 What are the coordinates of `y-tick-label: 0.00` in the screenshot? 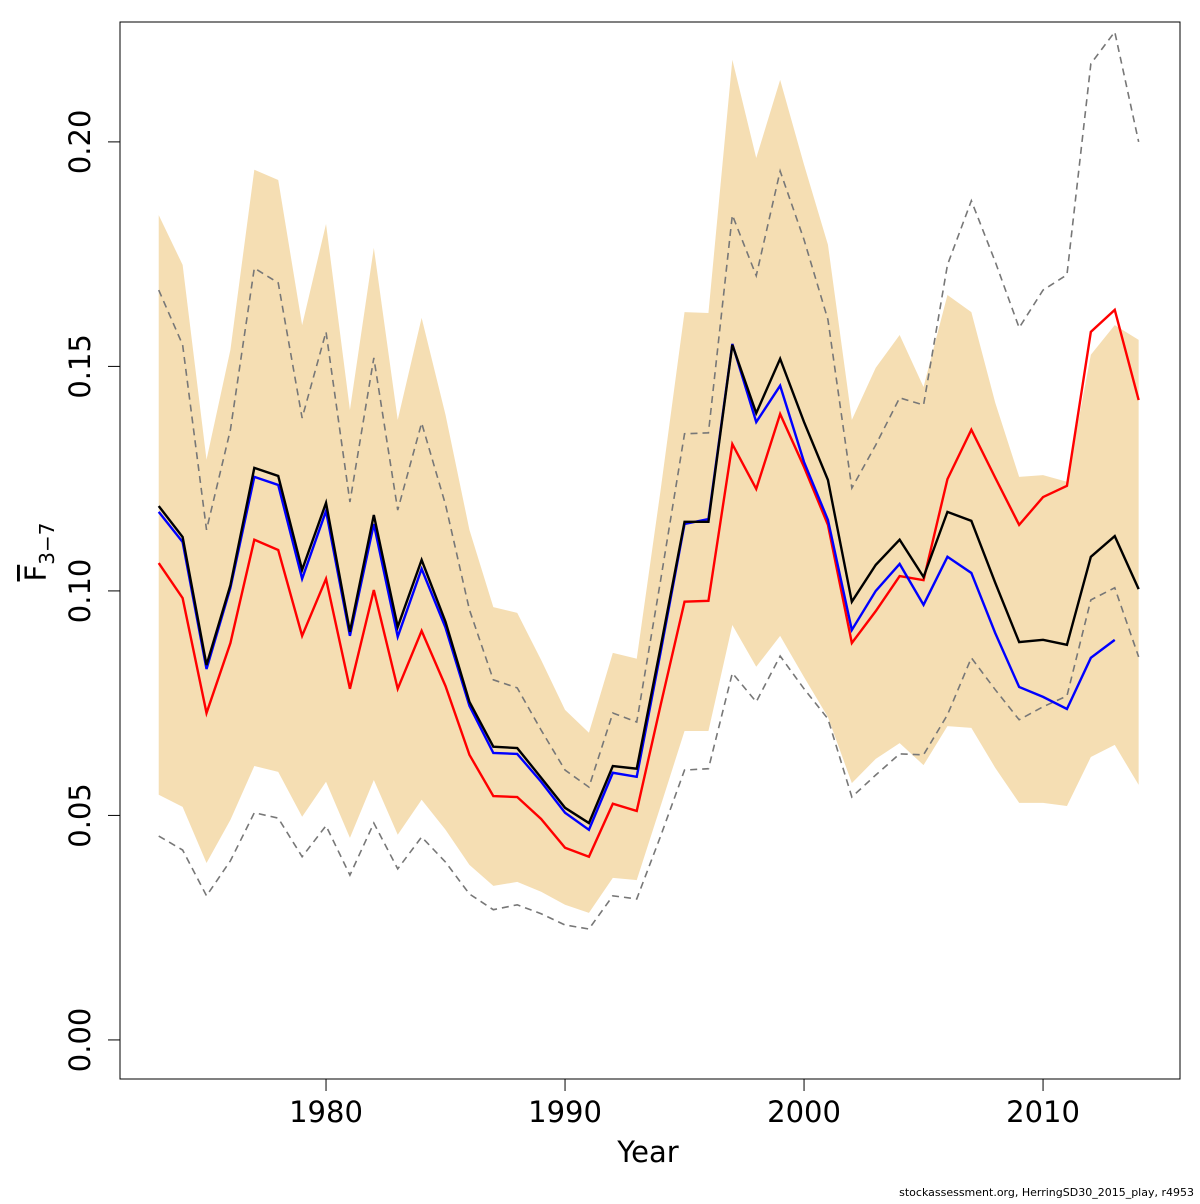 It's located at (80, 1040).